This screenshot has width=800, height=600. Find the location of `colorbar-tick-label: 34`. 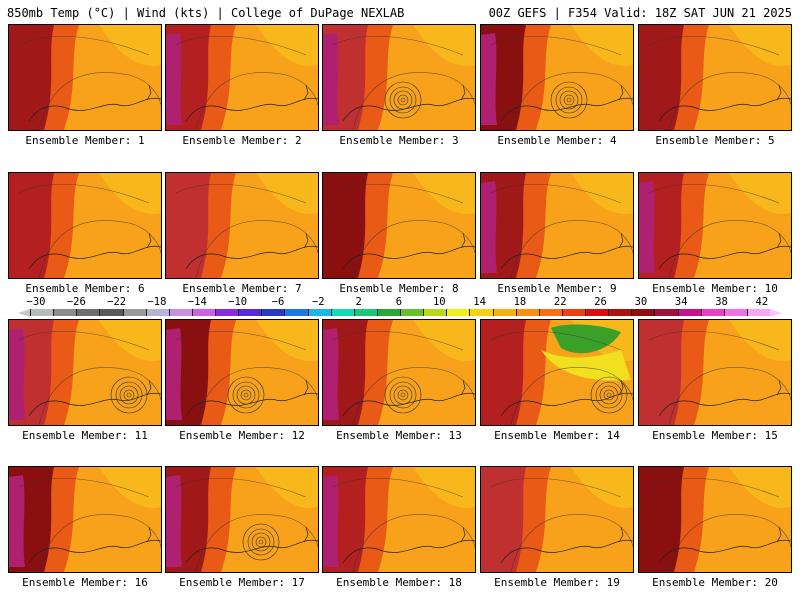

colorbar-tick-label: 34 is located at coordinates (681, 302).